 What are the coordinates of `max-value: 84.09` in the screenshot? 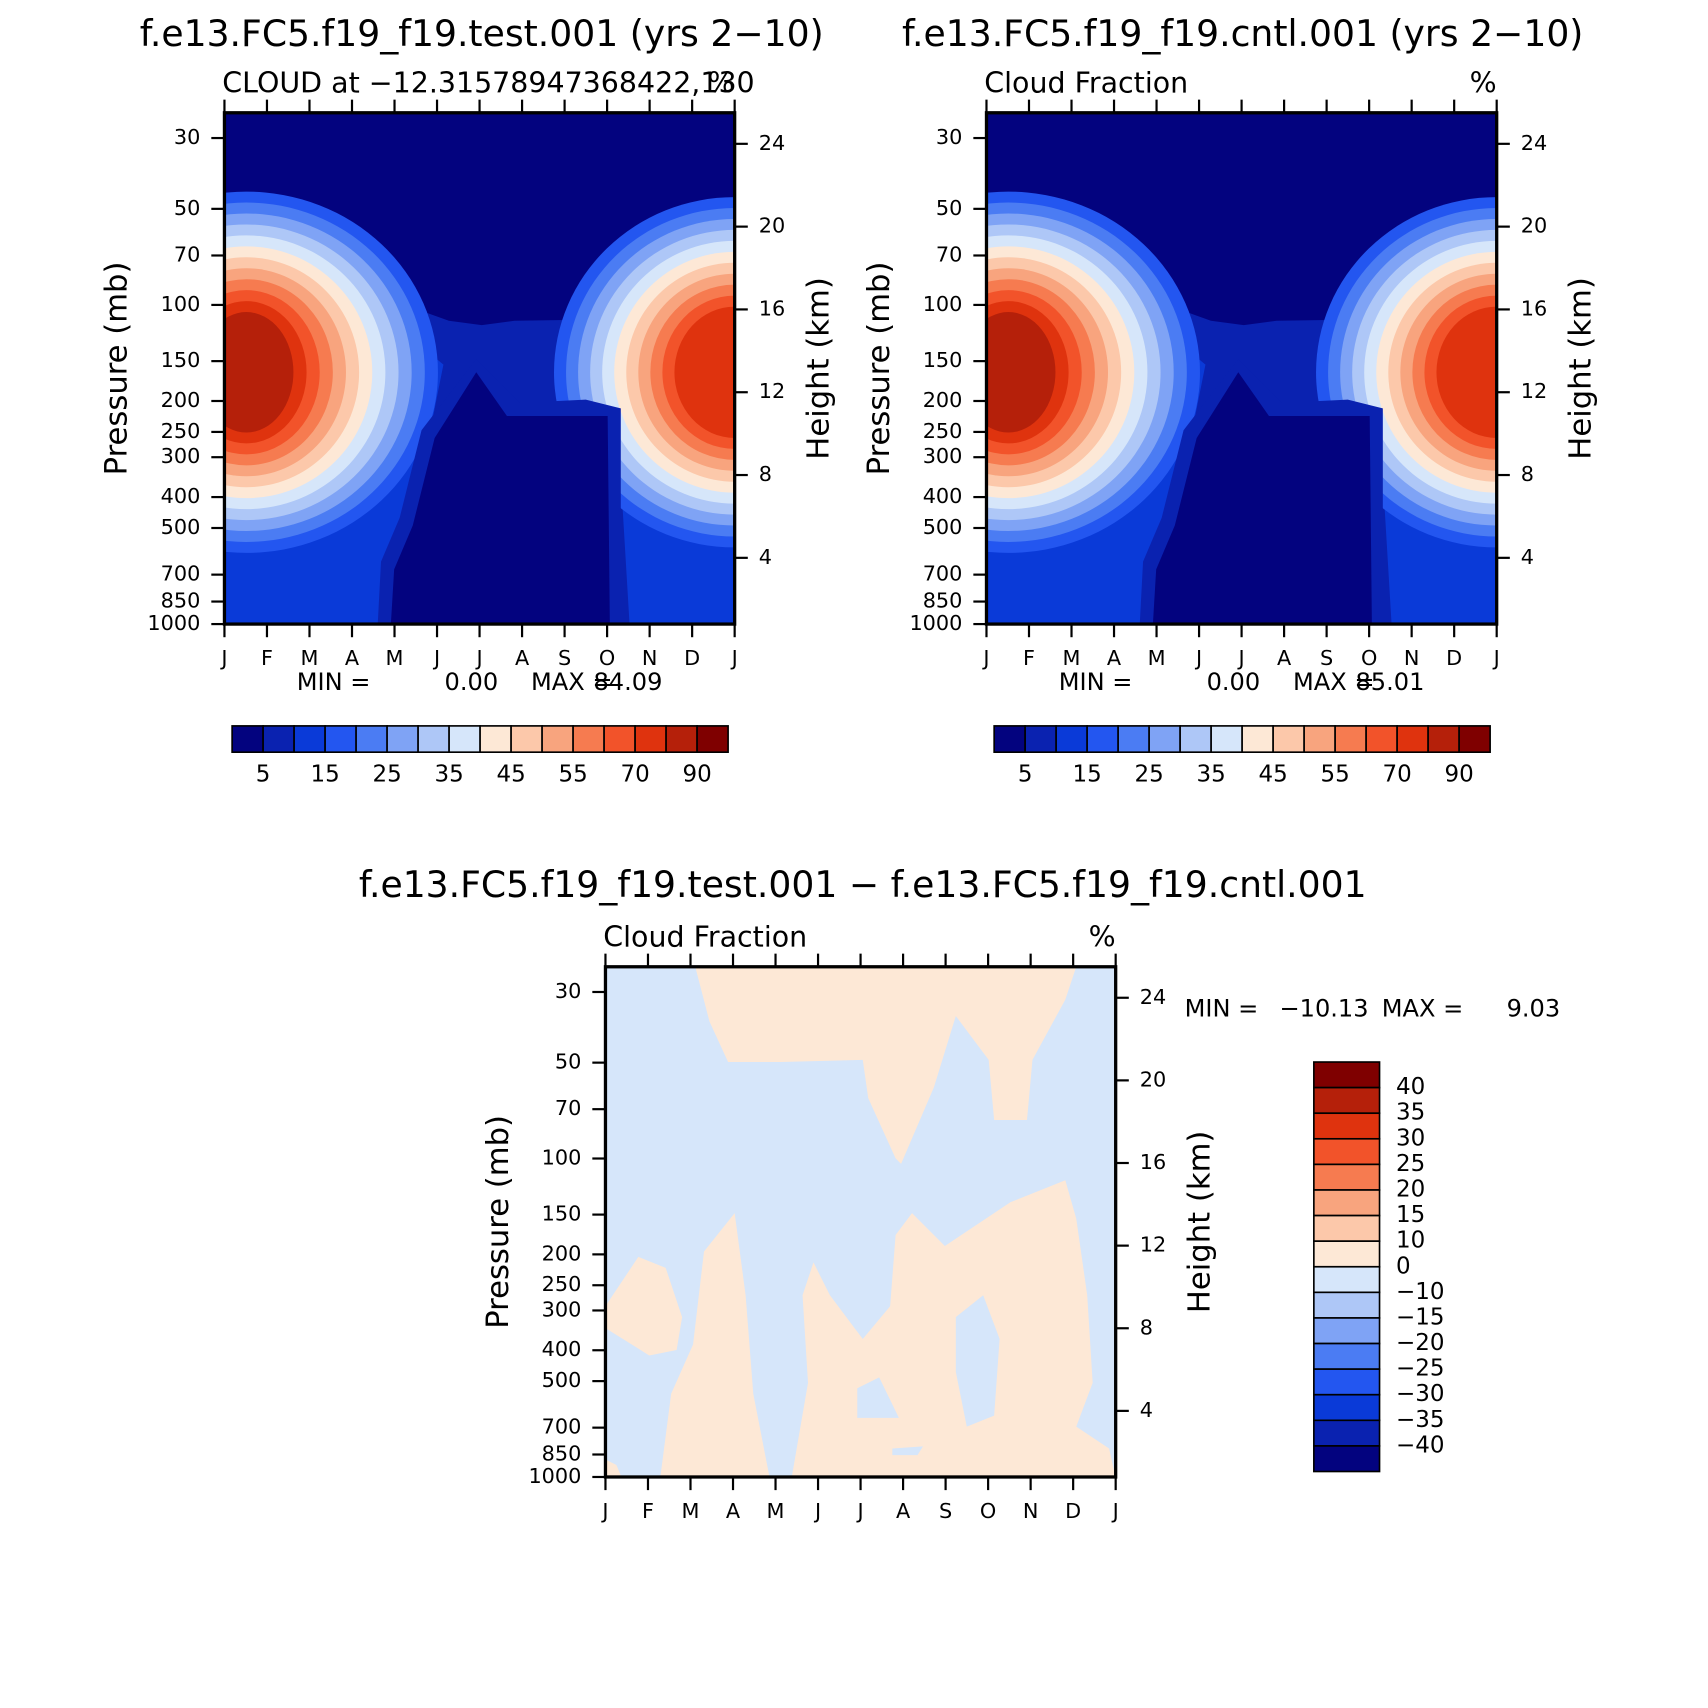 It's located at (627, 682).